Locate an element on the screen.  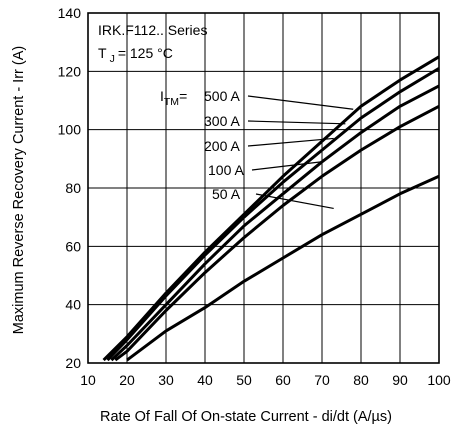
x-tick-label: 50 is located at coordinates (244, 380).